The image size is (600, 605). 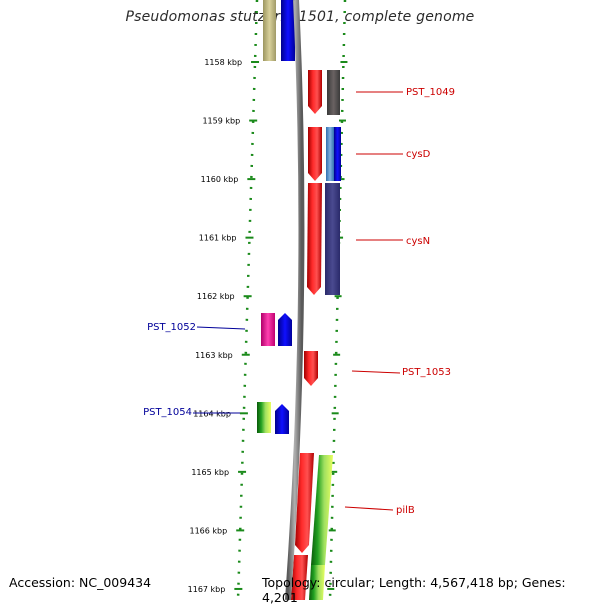 What do you see at coordinates (337, 300) in the screenshot?
I see `right-dashed-track` at bounding box center [337, 300].